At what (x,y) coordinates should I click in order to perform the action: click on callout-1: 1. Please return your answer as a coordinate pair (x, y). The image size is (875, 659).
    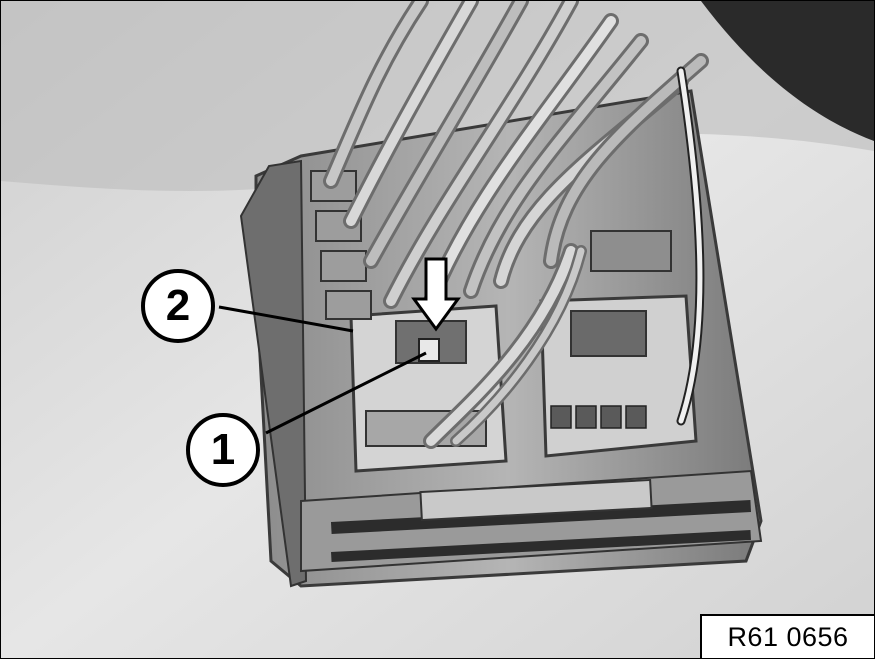
    Looking at the image, I should click on (223, 450).